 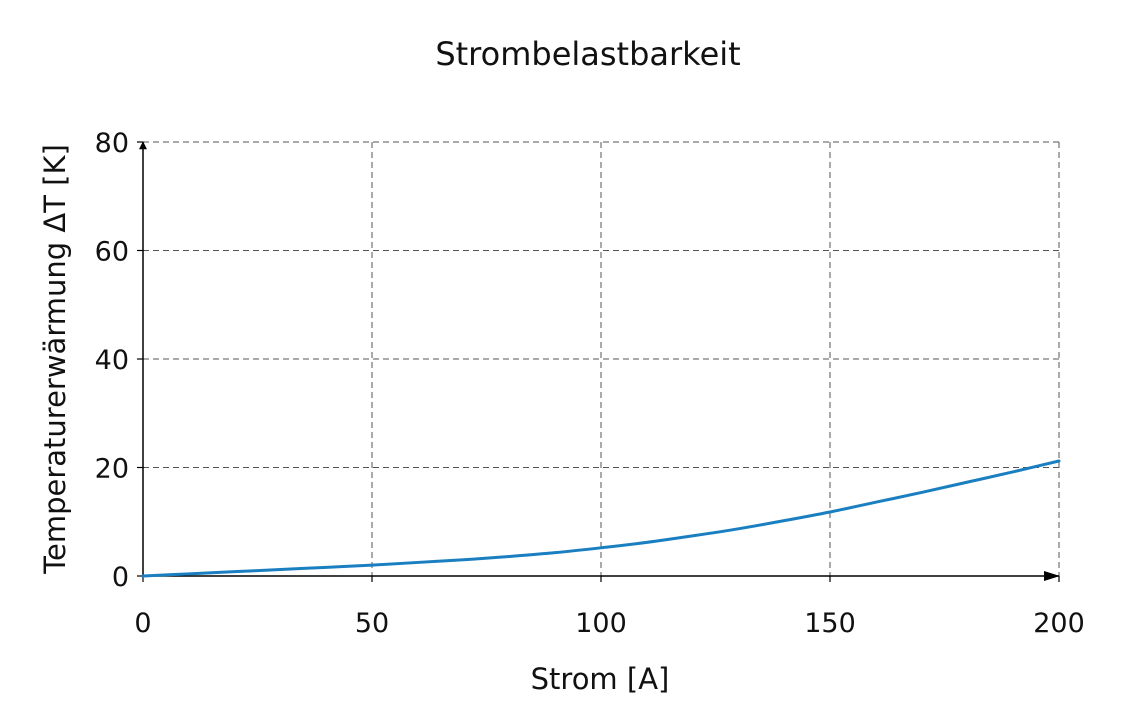 I want to click on x-tick-label: 100, so click(x=601, y=623).